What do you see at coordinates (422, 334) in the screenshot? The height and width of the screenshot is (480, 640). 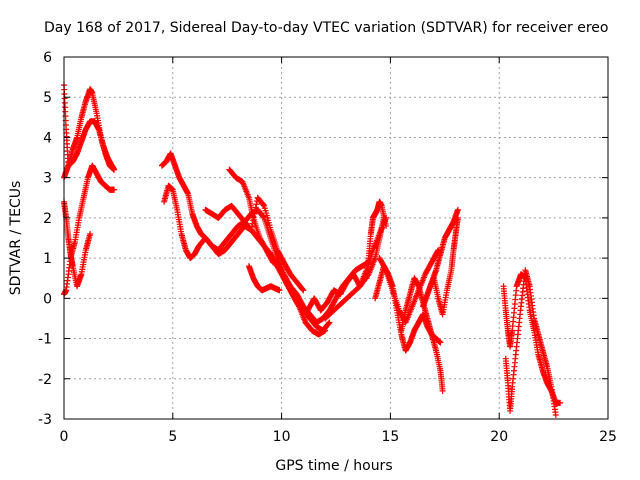 I see `series-s15` at bounding box center [422, 334].